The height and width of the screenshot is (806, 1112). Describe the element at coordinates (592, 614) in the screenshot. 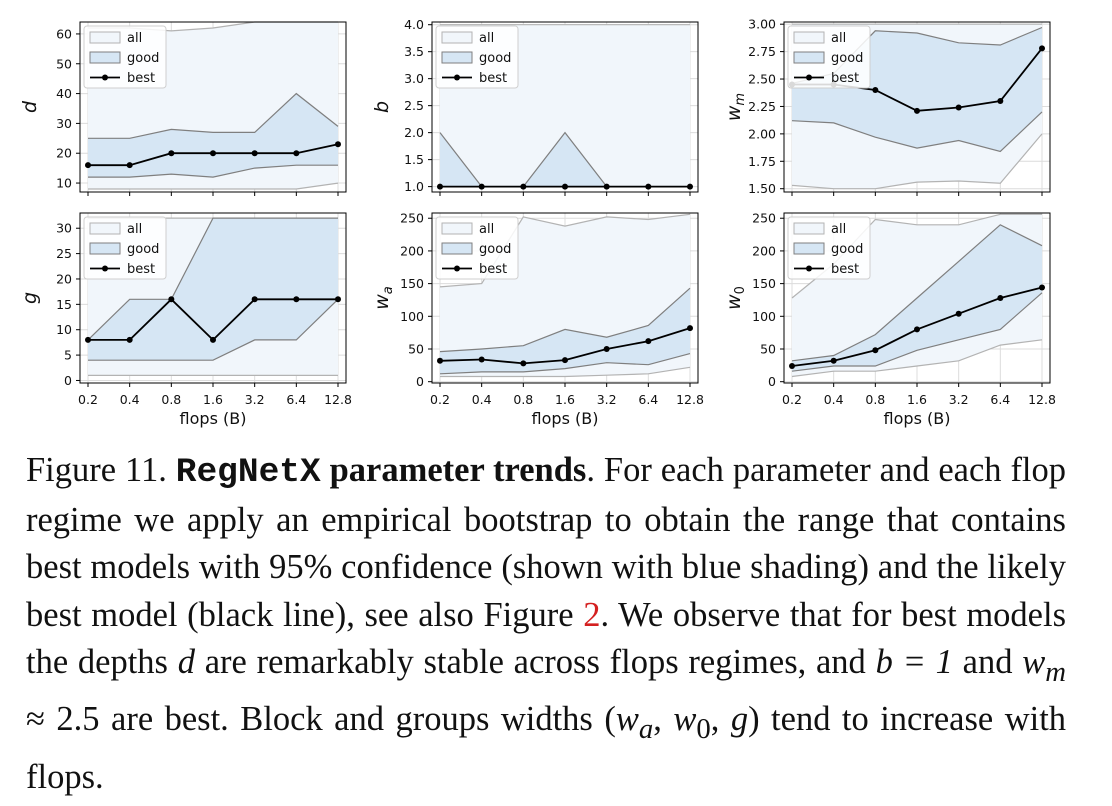

I see `caption-figure-ref: 2` at that location.